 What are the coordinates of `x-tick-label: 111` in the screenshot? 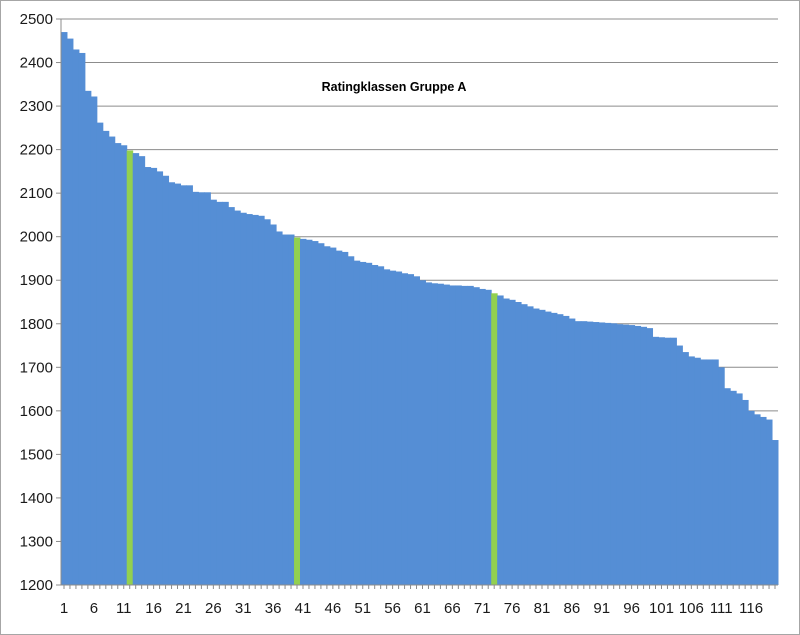 It's located at (721, 608).